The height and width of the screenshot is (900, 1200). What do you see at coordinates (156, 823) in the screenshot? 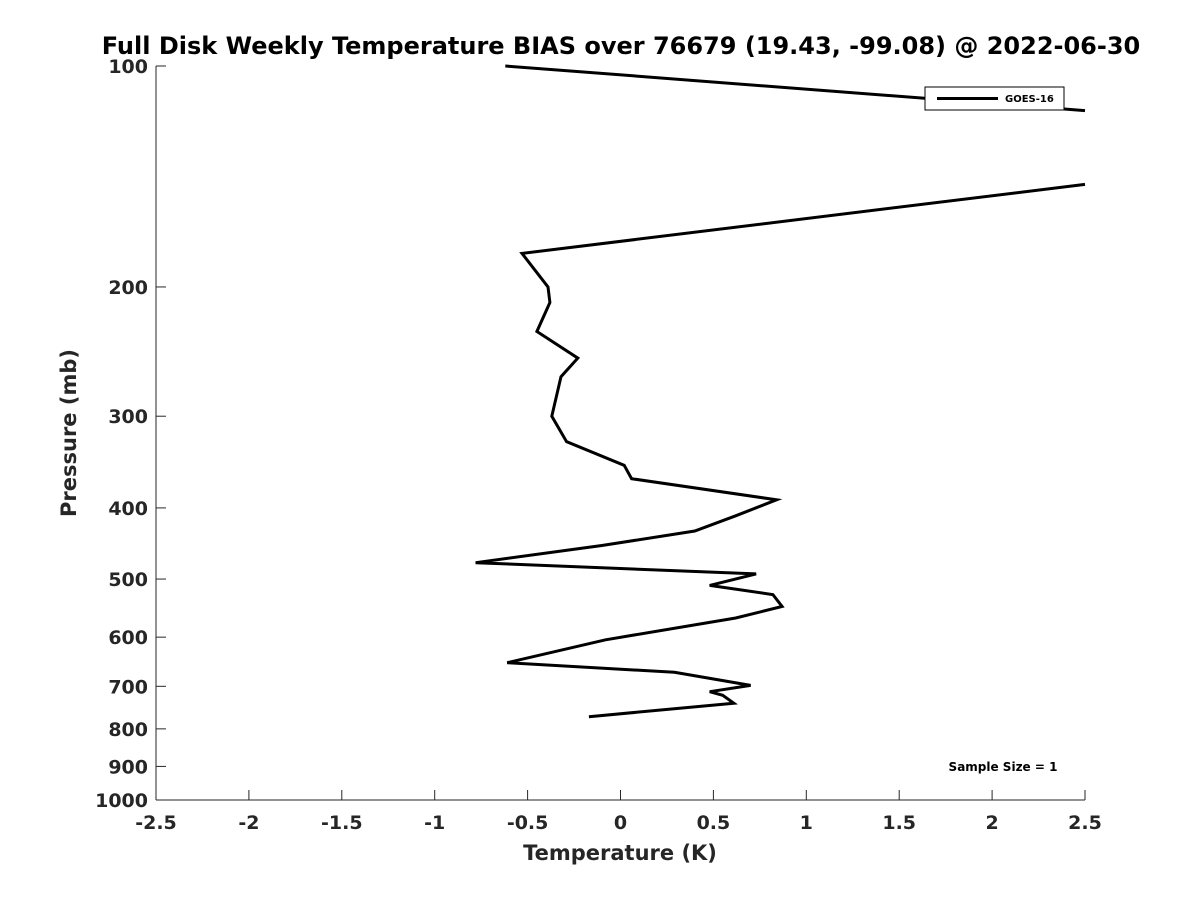
I see `x-tick-label: -2.5` at bounding box center [156, 823].